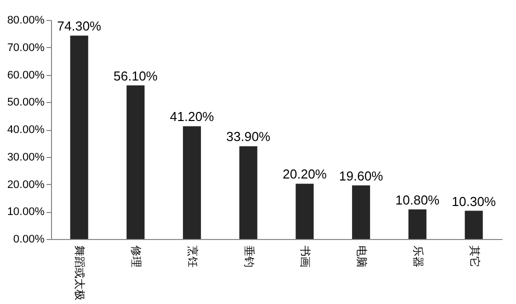  What do you see at coordinates (79, 273) in the screenshot?
I see `x-tick-label: 舞蹈或太极` at bounding box center [79, 273].